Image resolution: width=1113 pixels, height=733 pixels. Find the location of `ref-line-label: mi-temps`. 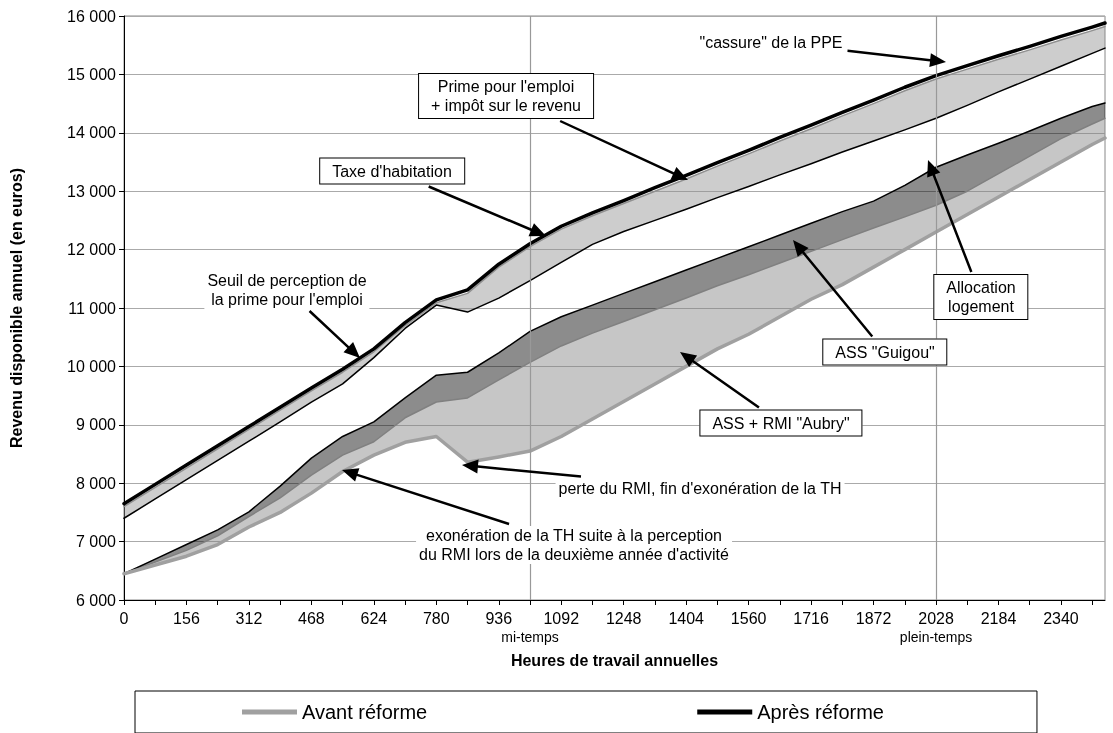

ref-line-label: mi-temps is located at coordinates (530, 637).